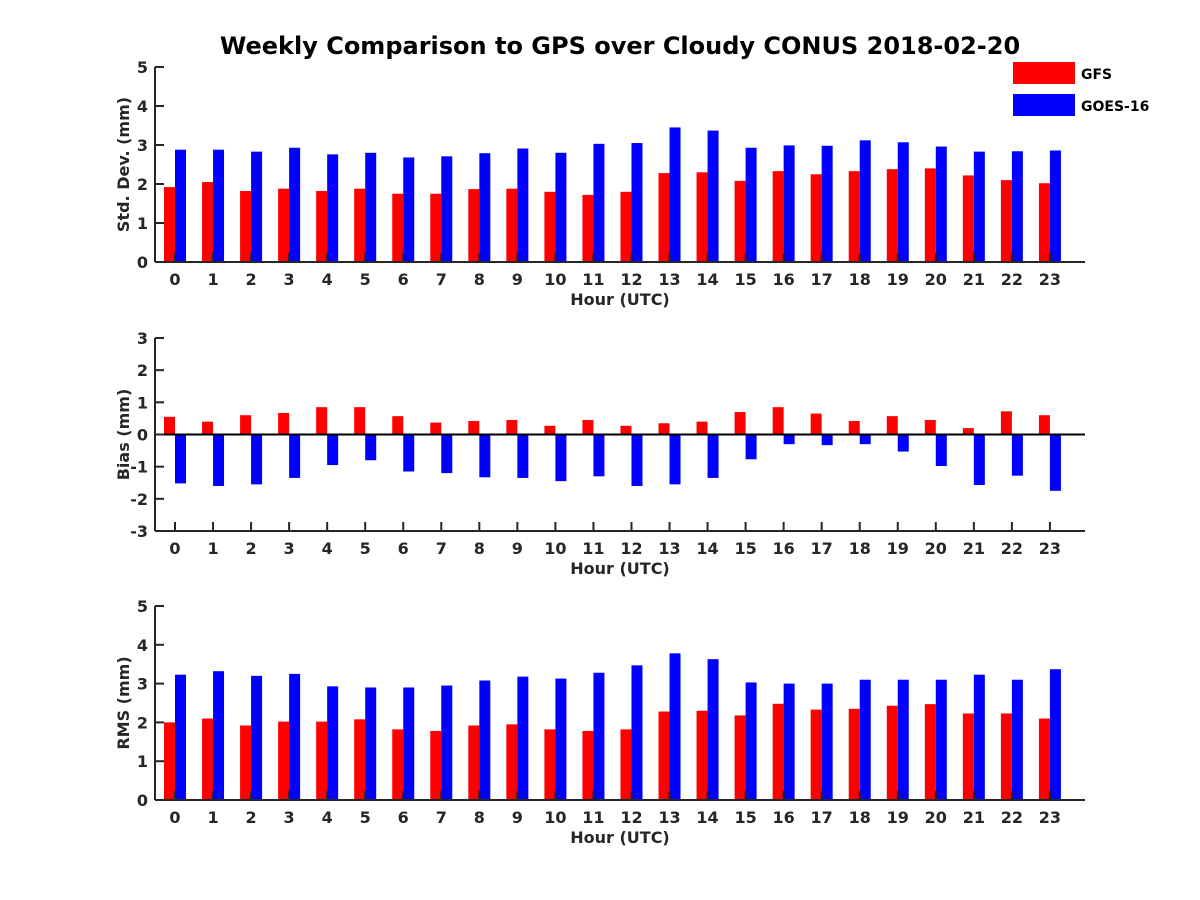  What do you see at coordinates (142, 761) in the screenshot?
I see `y-tick-label: 1` at bounding box center [142, 761].